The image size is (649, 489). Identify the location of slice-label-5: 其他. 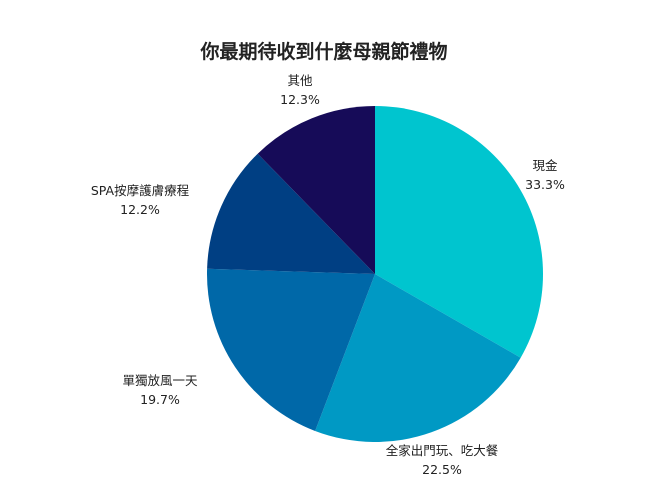
(300, 80).